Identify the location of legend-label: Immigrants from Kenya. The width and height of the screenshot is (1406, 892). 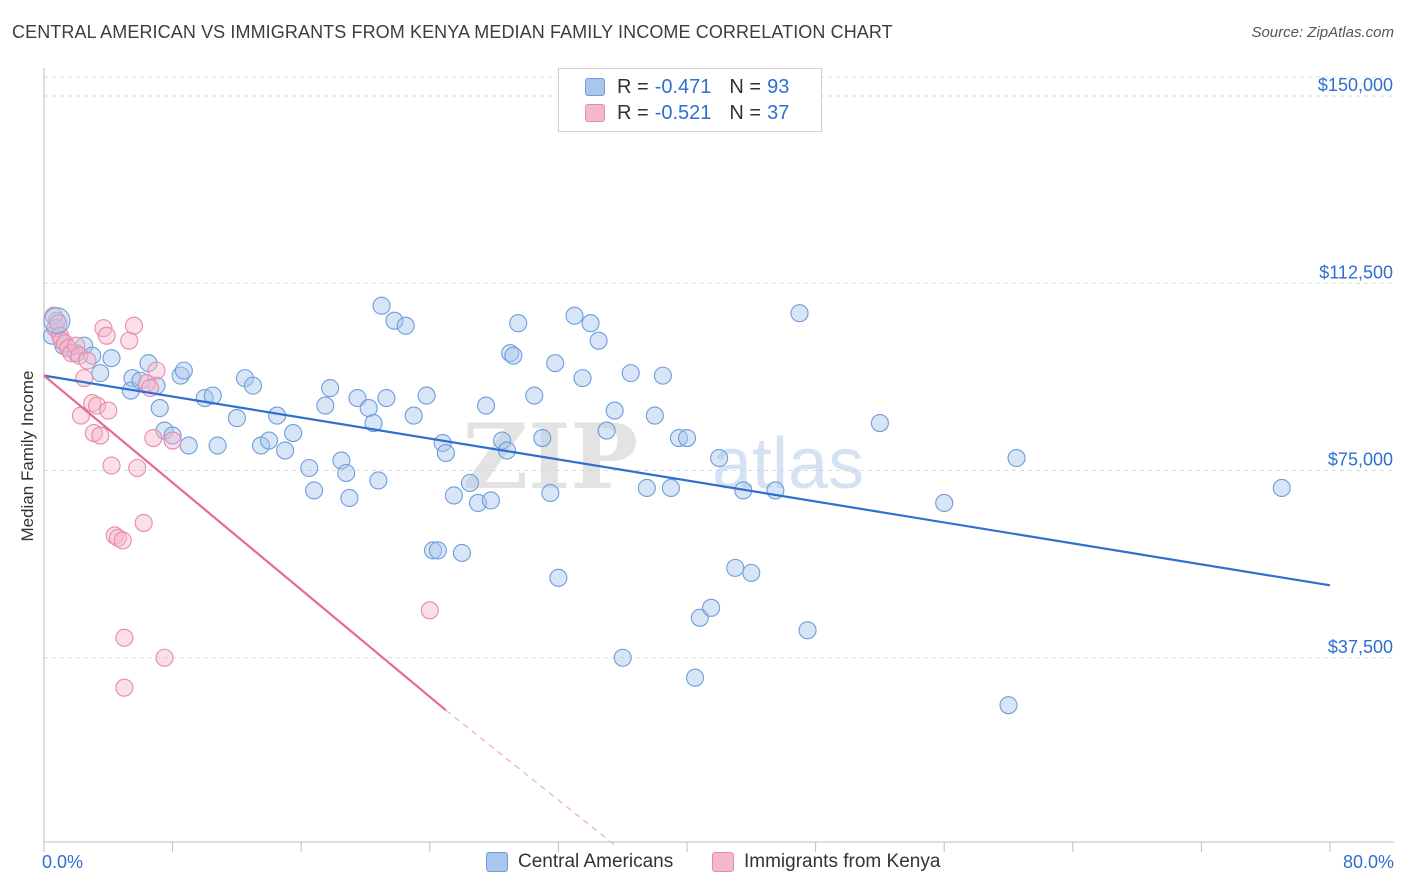
(842, 861).